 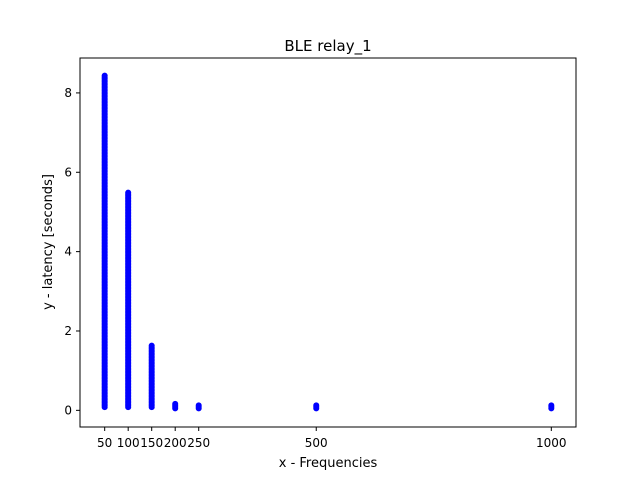 What do you see at coordinates (328, 463) in the screenshot?
I see `x-axis-label: x - Frequencies` at bounding box center [328, 463].